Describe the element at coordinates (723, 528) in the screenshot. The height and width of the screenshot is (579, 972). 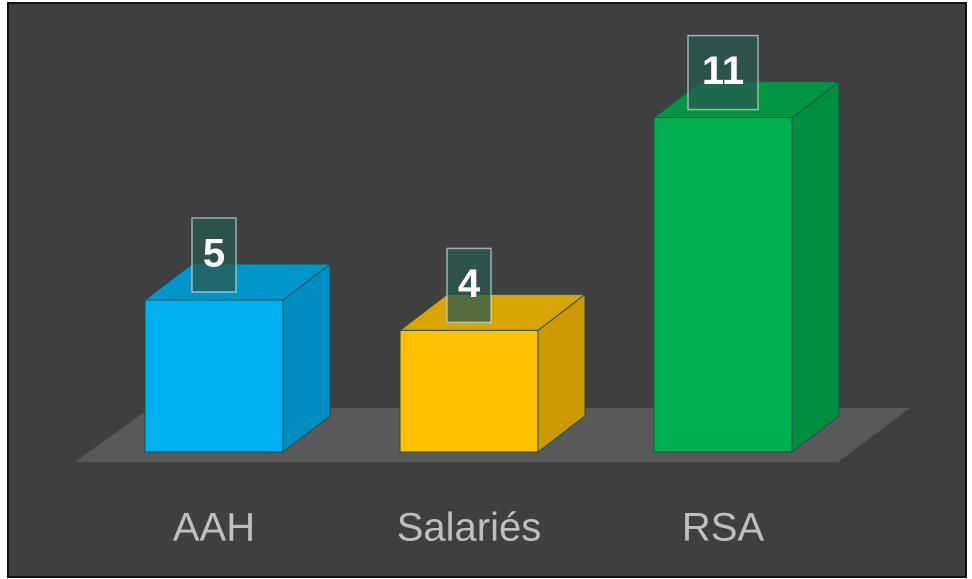
I see `x-tick-label: RSA` at that location.